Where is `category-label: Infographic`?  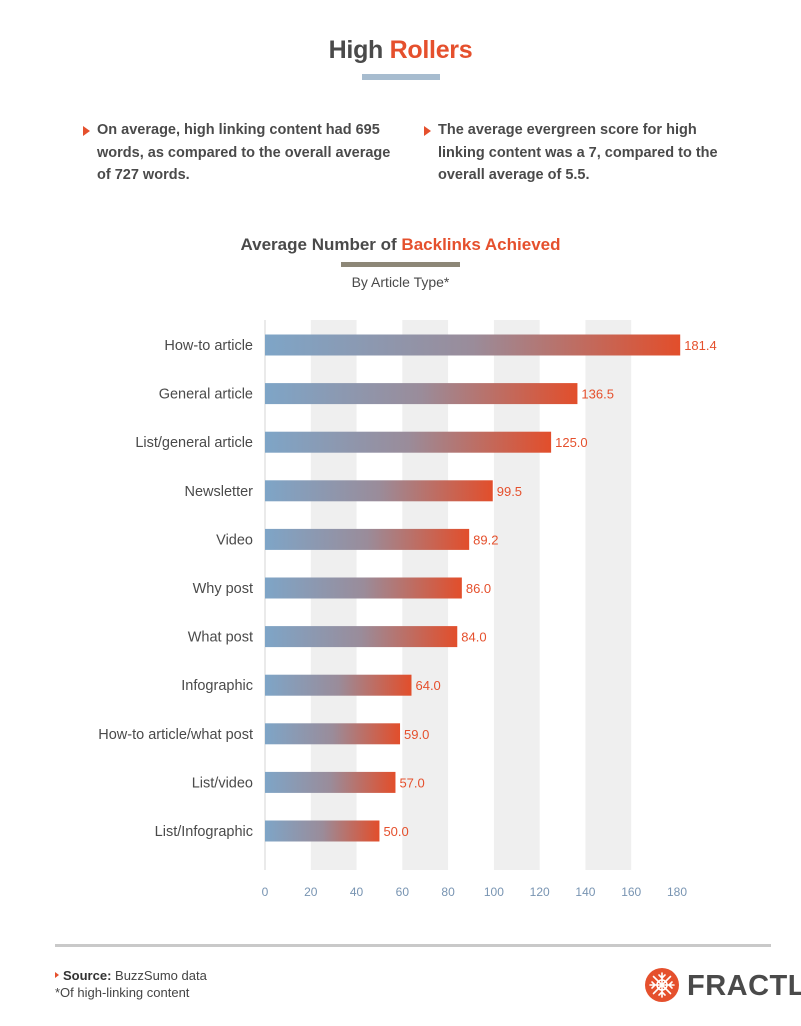
category-label: Infographic is located at coordinates (217, 686).